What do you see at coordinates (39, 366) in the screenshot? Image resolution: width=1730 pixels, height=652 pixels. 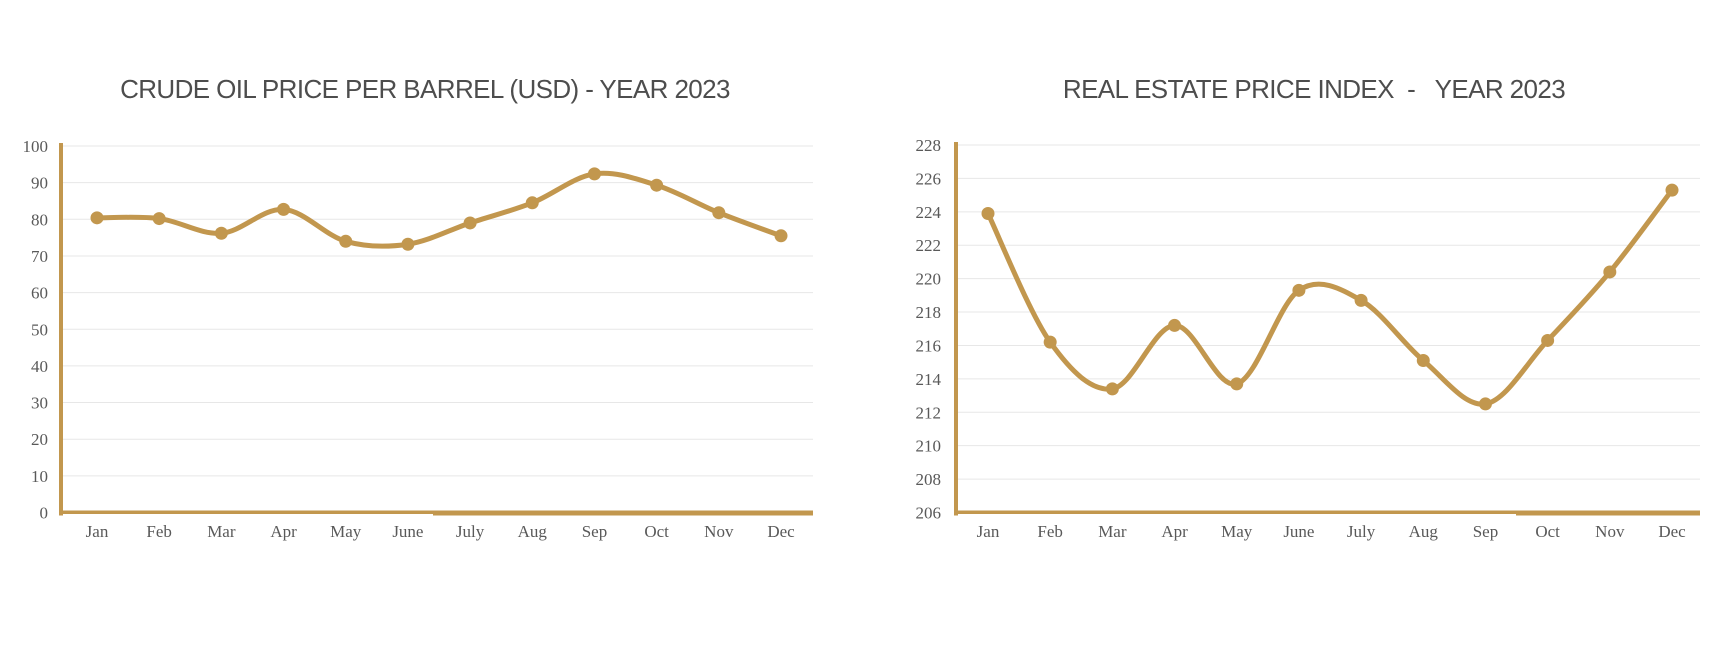 I see `y-axis-tick-label: 40` at bounding box center [39, 366].